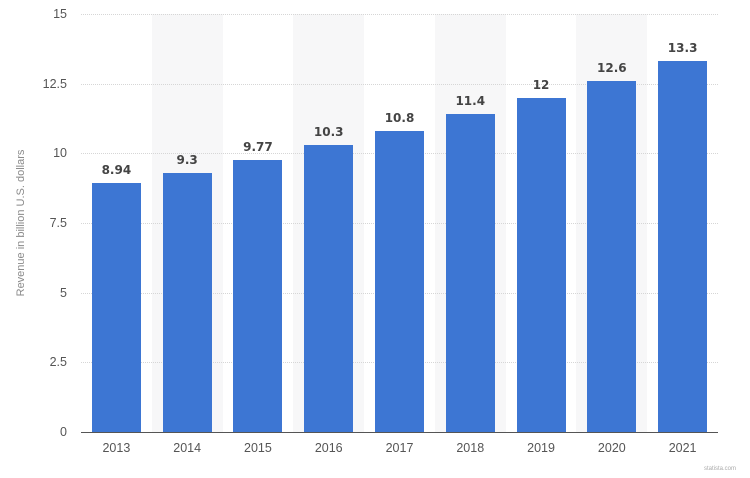 Image resolution: width=750 pixels, height=478 pixels. What do you see at coordinates (63, 432) in the screenshot?
I see `y-tick-label: 0` at bounding box center [63, 432].